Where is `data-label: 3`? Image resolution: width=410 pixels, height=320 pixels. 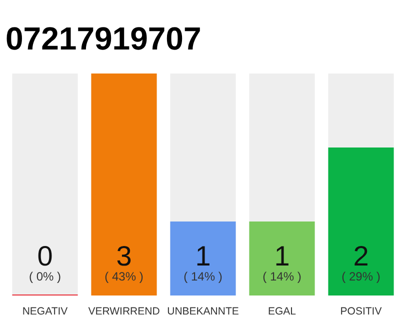
data-label: 3 is located at coordinates (124, 256).